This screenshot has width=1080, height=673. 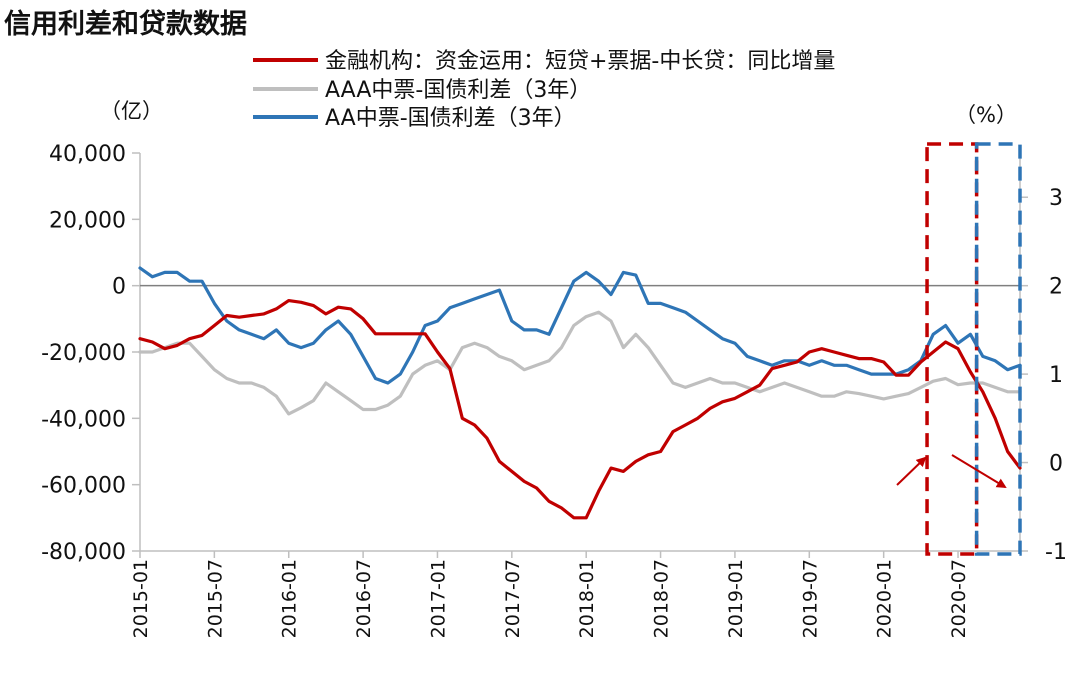 What do you see at coordinates (986, 115) in the screenshot?
I see `right-axis-unit: （%）` at bounding box center [986, 115].